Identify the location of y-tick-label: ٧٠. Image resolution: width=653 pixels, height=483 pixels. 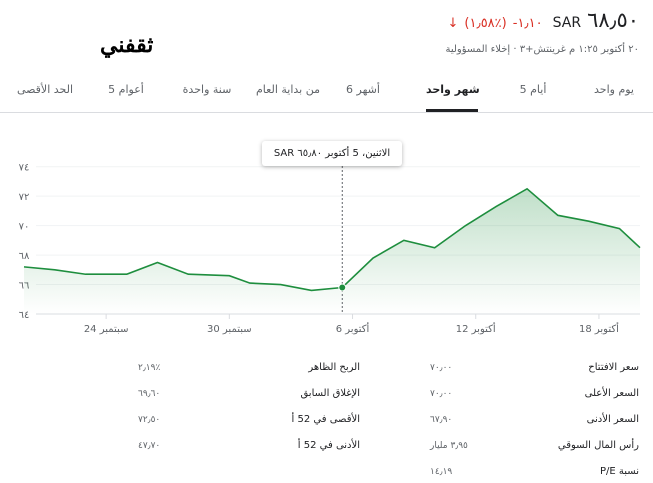
(24, 227).